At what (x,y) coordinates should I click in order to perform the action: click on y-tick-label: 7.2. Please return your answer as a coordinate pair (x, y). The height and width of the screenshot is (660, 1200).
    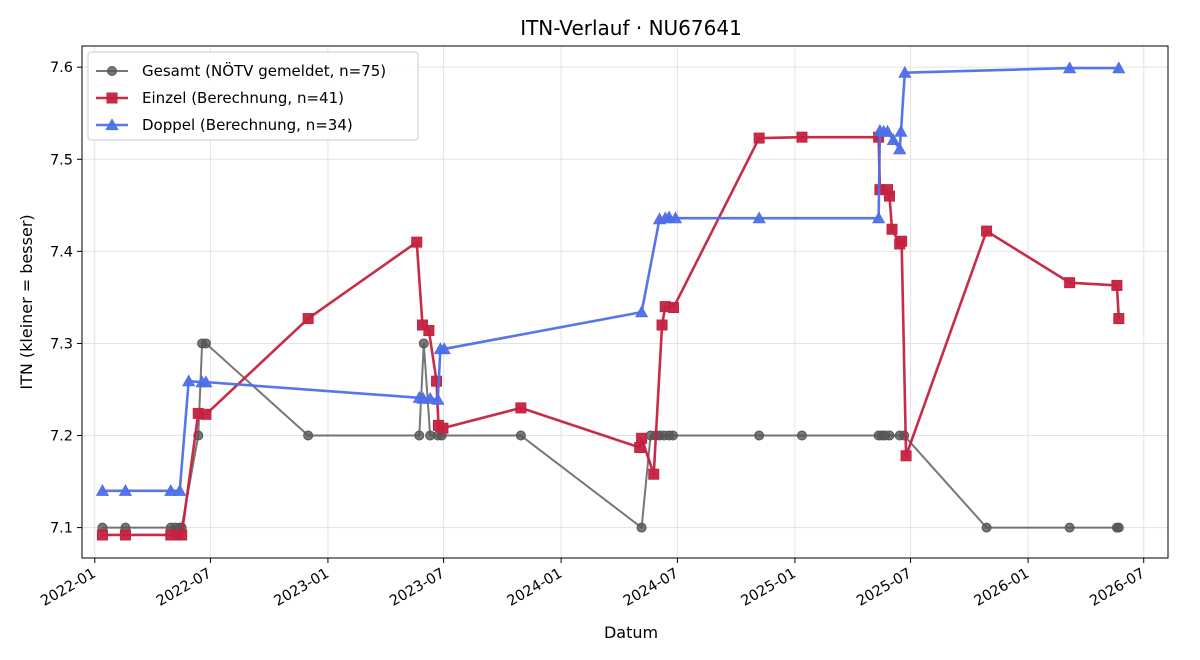
    Looking at the image, I should click on (61, 437).